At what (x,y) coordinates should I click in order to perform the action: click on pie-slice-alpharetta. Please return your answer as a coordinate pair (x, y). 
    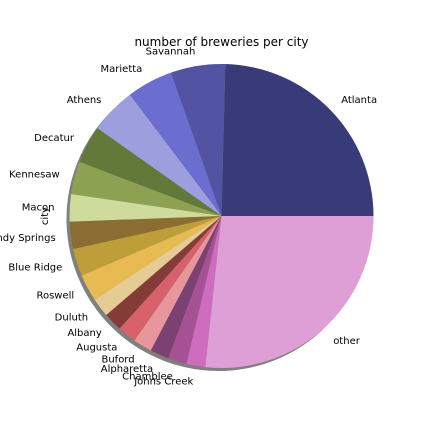
    Looking at the image, I should click on (186, 287).